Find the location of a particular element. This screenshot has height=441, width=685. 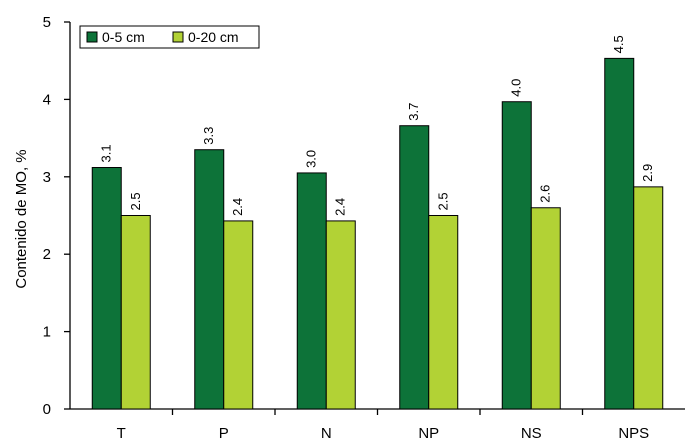

y-tick-label: 5 is located at coordinates (47, 22).